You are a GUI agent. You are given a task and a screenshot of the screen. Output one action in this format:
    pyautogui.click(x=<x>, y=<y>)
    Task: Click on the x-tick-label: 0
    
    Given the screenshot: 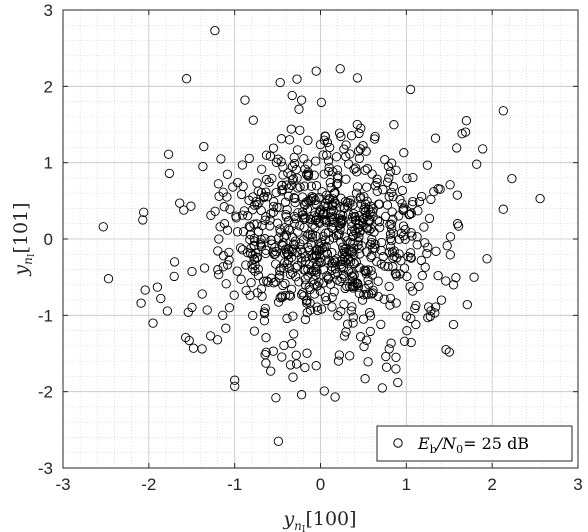 What is the action you would take?
    pyautogui.click(x=320, y=484)
    